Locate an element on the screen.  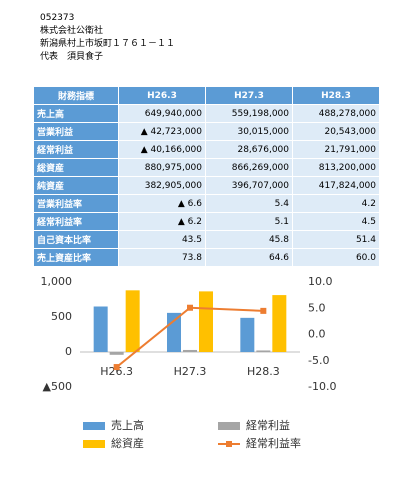
header-line: 052373 is located at coordinates (57, 18).